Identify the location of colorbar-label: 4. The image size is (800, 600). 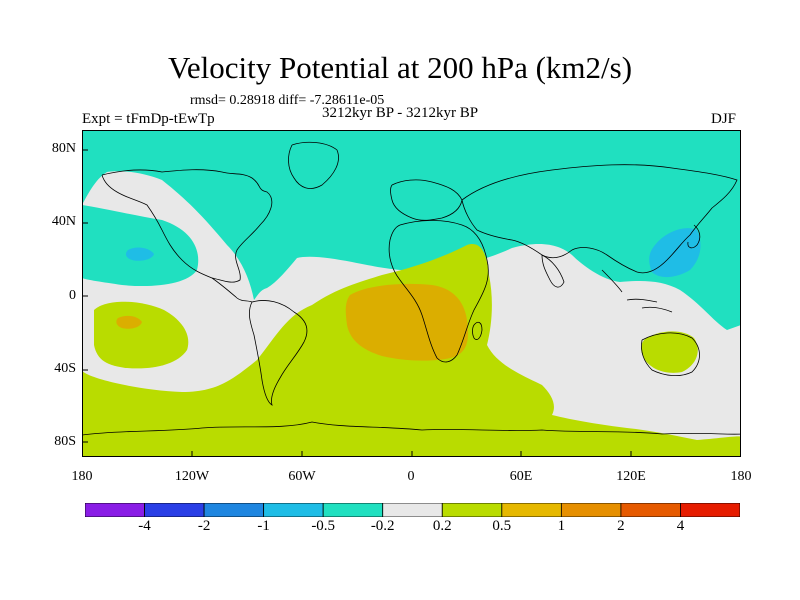
(680, 526).